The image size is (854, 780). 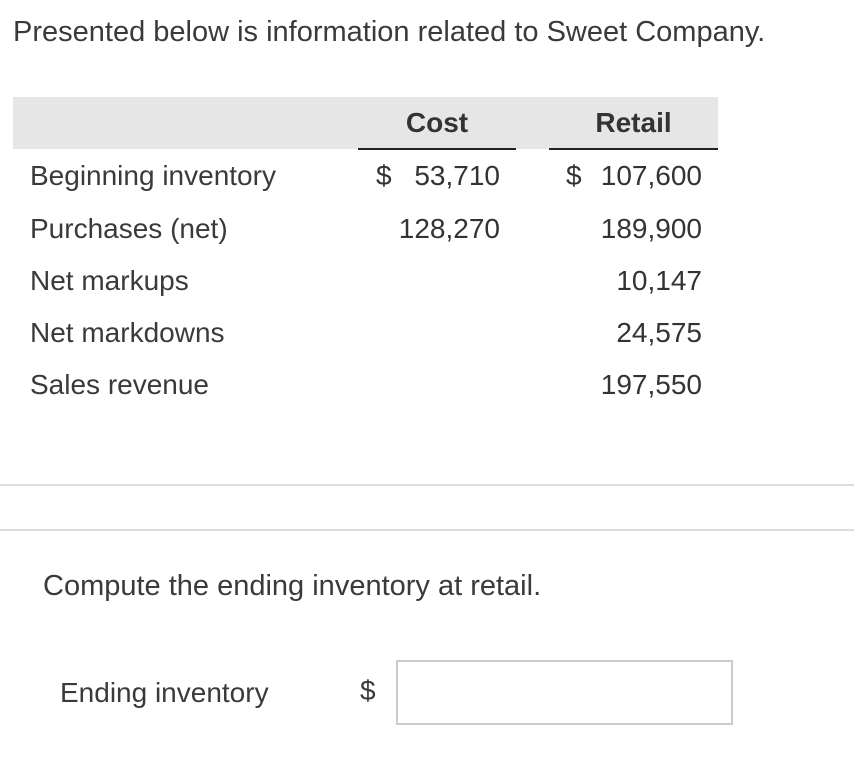 What do you see at coordinates (164, 692) in the screenshot?
I see `ending-inventory-label: Ending inventory` at bounding box center [164, 692].